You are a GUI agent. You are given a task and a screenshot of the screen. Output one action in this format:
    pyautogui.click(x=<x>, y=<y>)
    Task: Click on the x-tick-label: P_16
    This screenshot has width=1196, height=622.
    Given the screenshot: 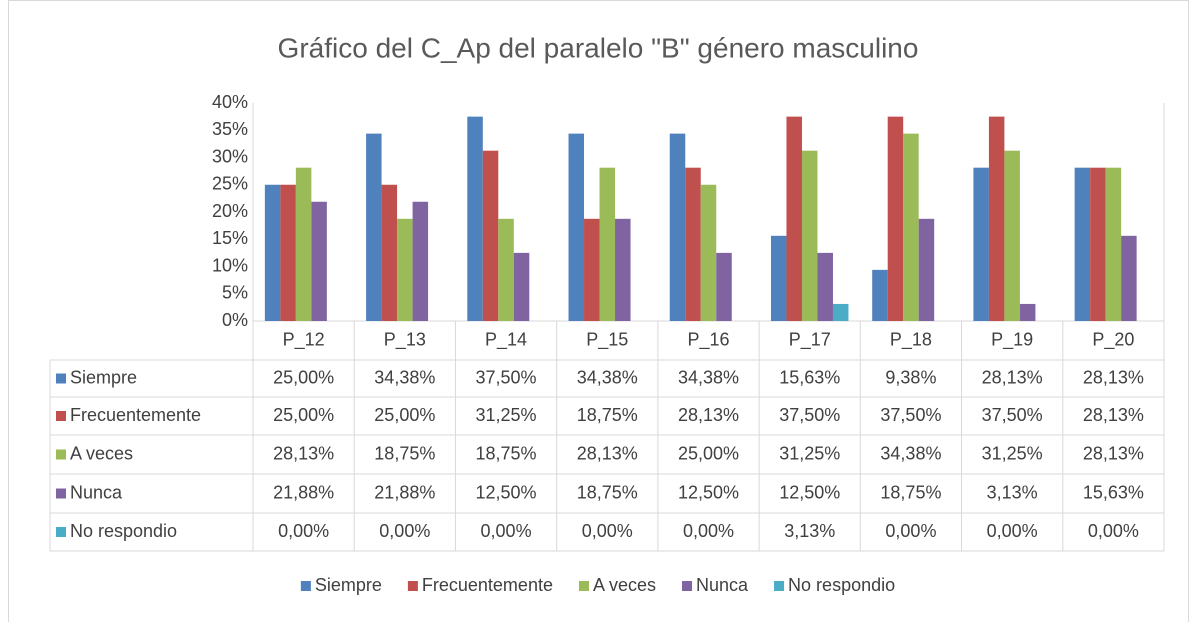 What is the action you would take?
    pyautogui.click(x=708, y=339)
    